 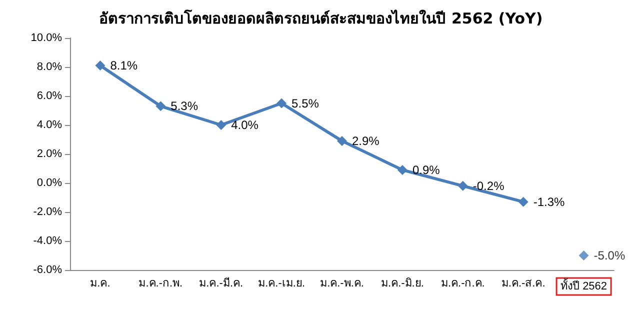 I want to click on x-tick-label: ม.ค.-มิ.ย., so click(x=402, y=284).